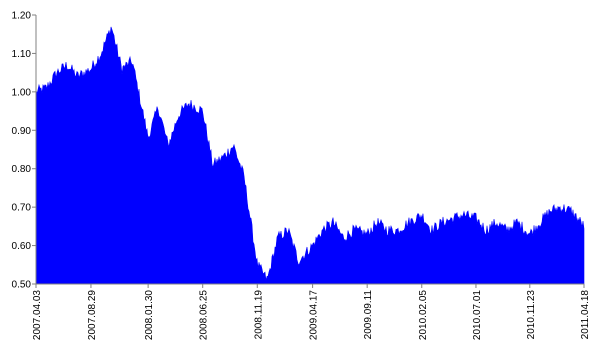 The height and width of the screenshot is (340, 589). Describe the element at coordinates (22, 16) in the screenshot. I see `y-tick-label: 1.20` at that location.